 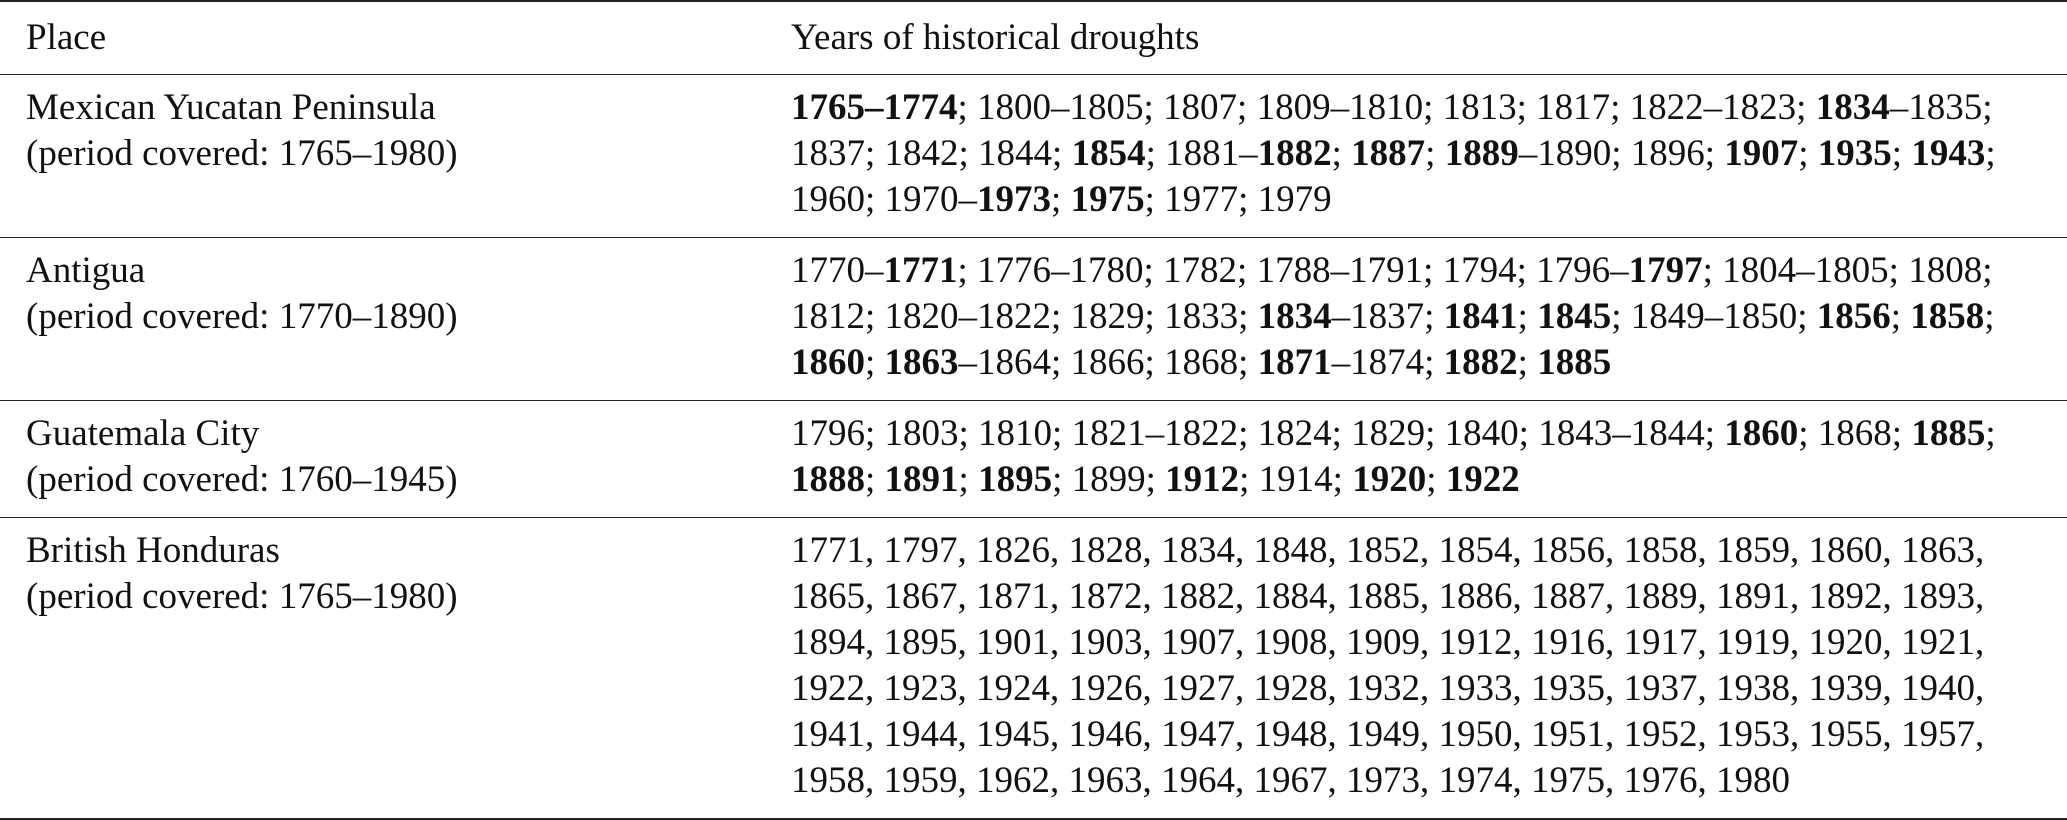 What do you see at coordinates (1761, 153) in the screenshot?
I see `bold-years: 1907` at bounding box center [1761, 153].